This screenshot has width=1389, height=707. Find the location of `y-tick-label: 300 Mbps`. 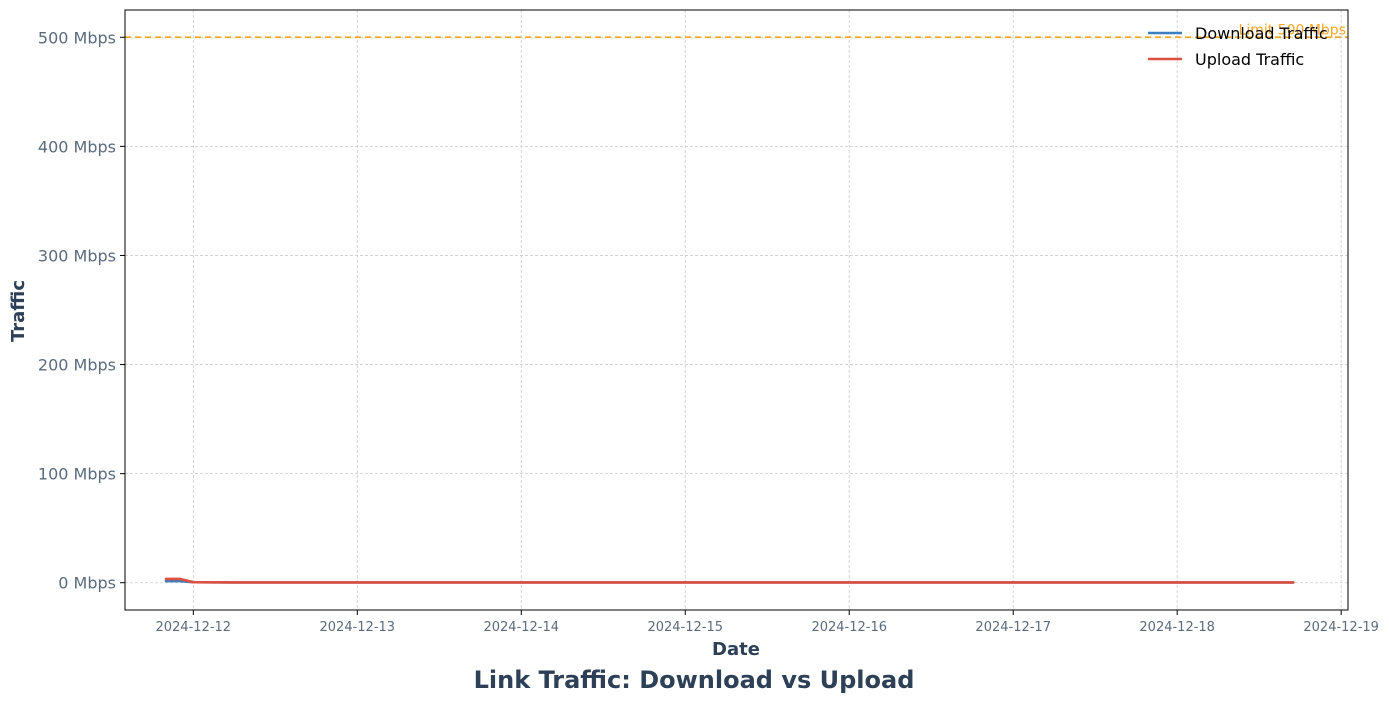

y-tick-label: 300 Mbps is located at coordinates (77, 255).